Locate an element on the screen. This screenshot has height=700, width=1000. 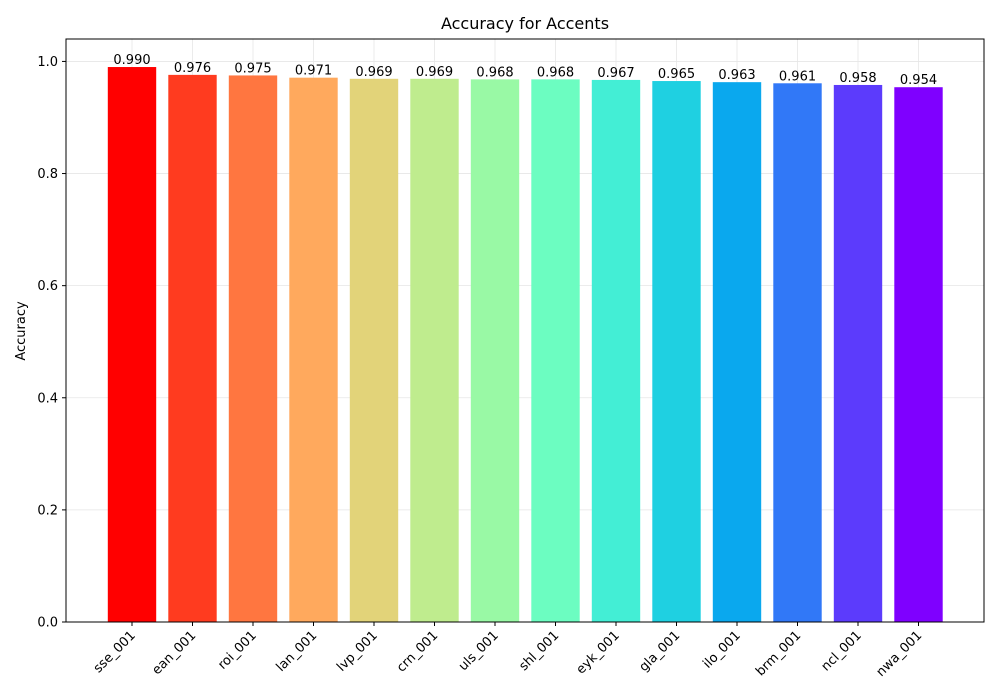
y-tick-label: 0.8 is located at coordinates (47, 174).